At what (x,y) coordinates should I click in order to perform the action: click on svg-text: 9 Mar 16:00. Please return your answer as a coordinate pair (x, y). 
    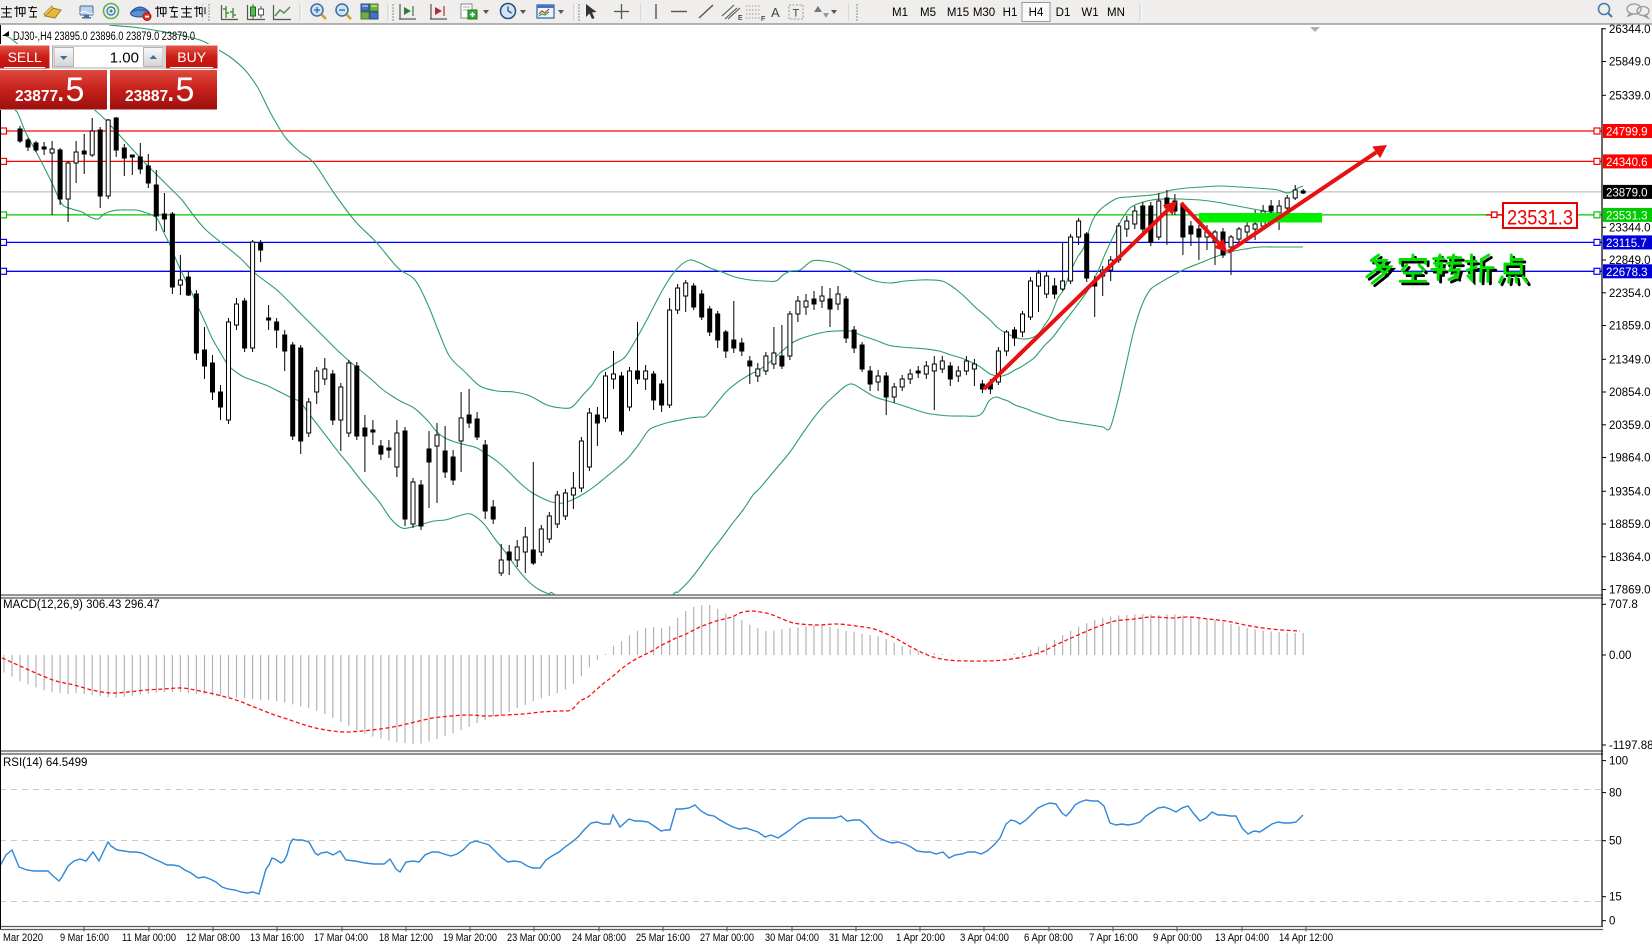
    Looking at the image, I should click on (84, 938).